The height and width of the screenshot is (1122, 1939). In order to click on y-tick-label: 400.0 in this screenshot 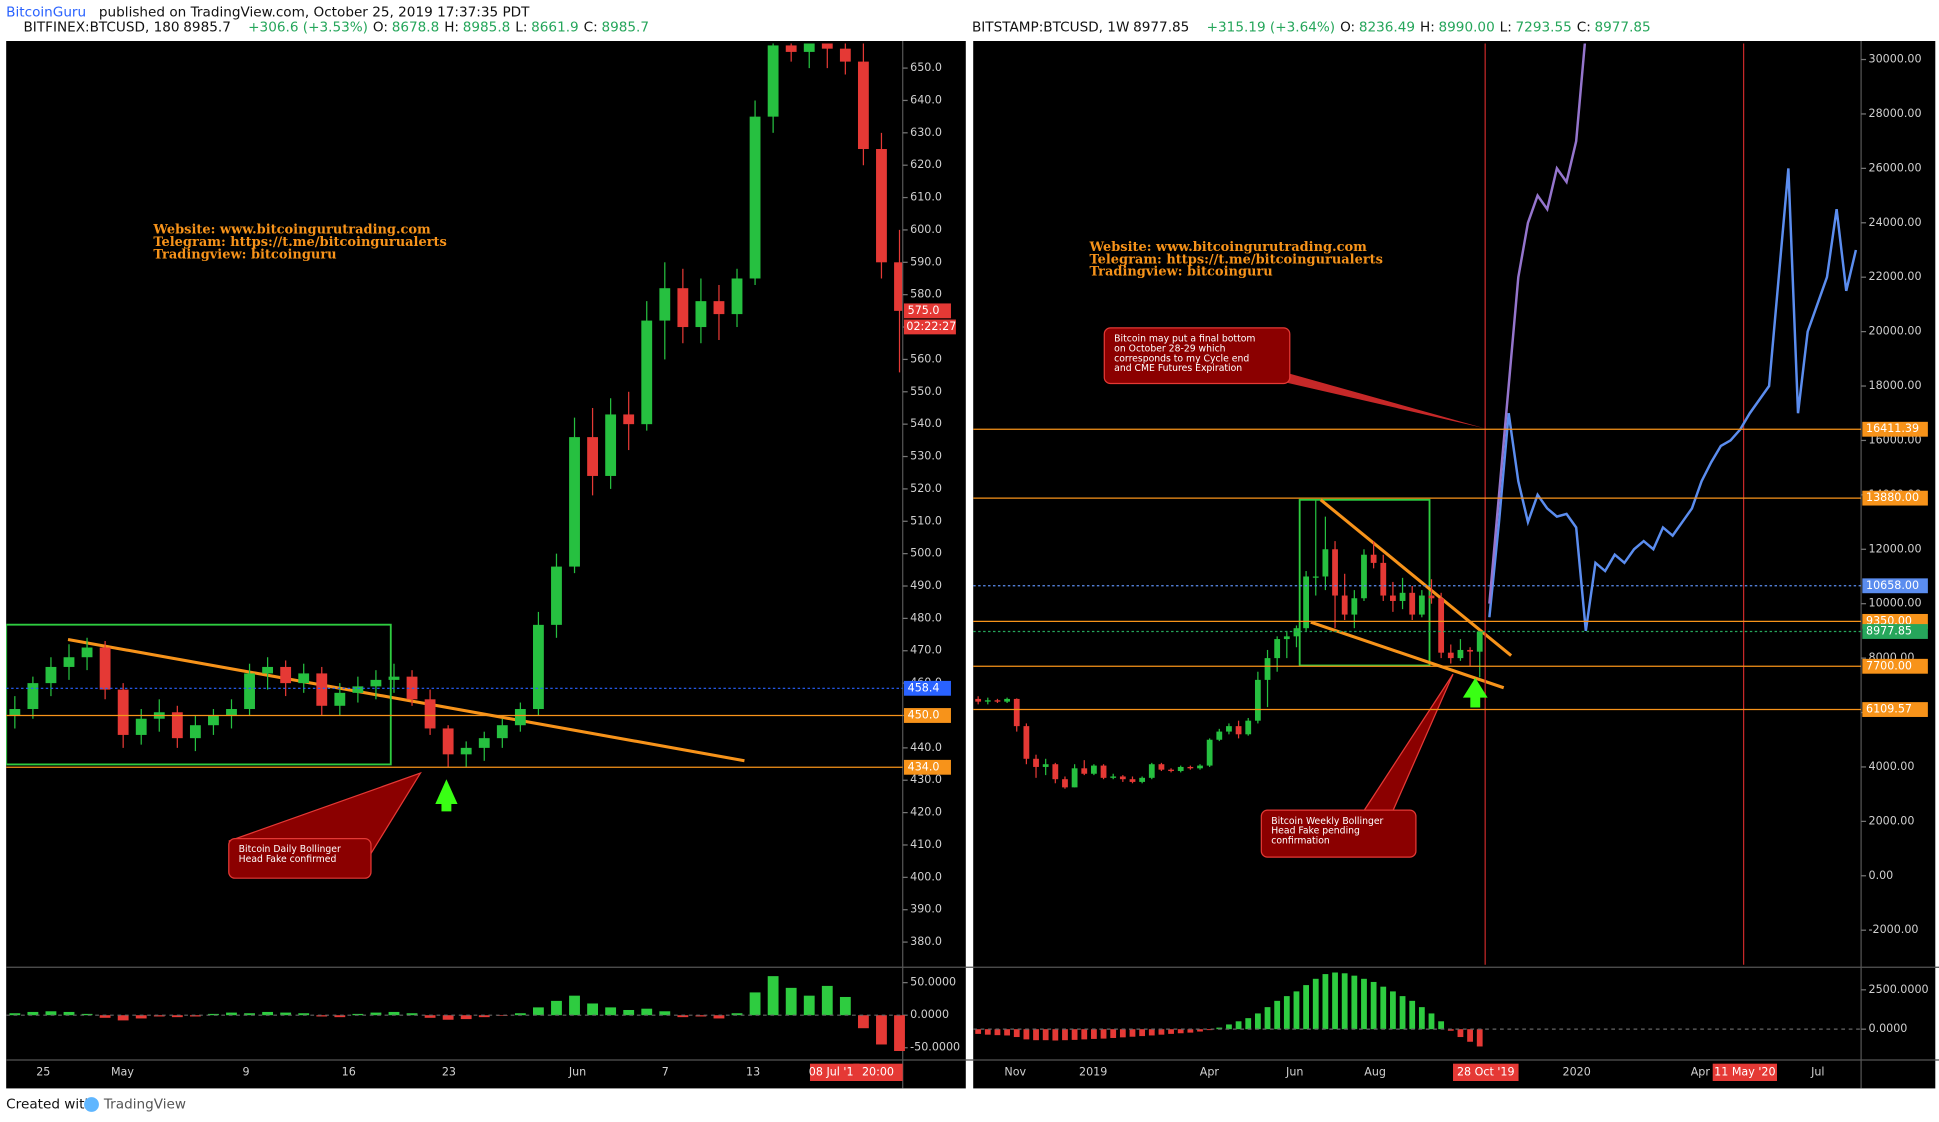, I will do `click(926, 876)`.